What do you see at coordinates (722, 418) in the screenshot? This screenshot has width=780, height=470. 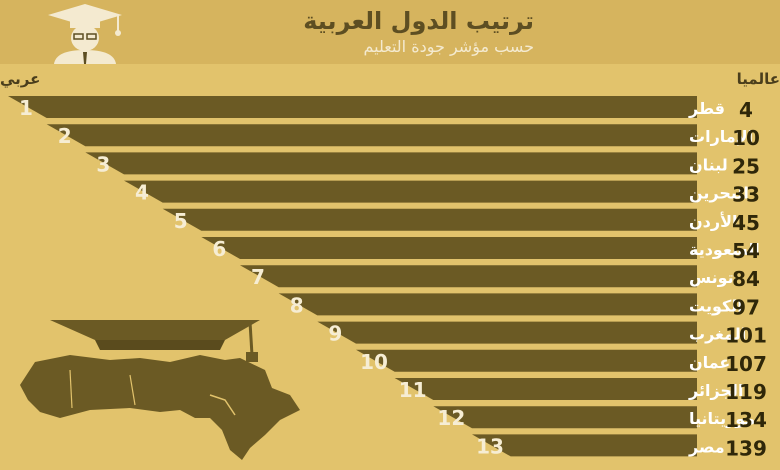 I see `country-label: موريتانيا` at bounding box center [722, 418].